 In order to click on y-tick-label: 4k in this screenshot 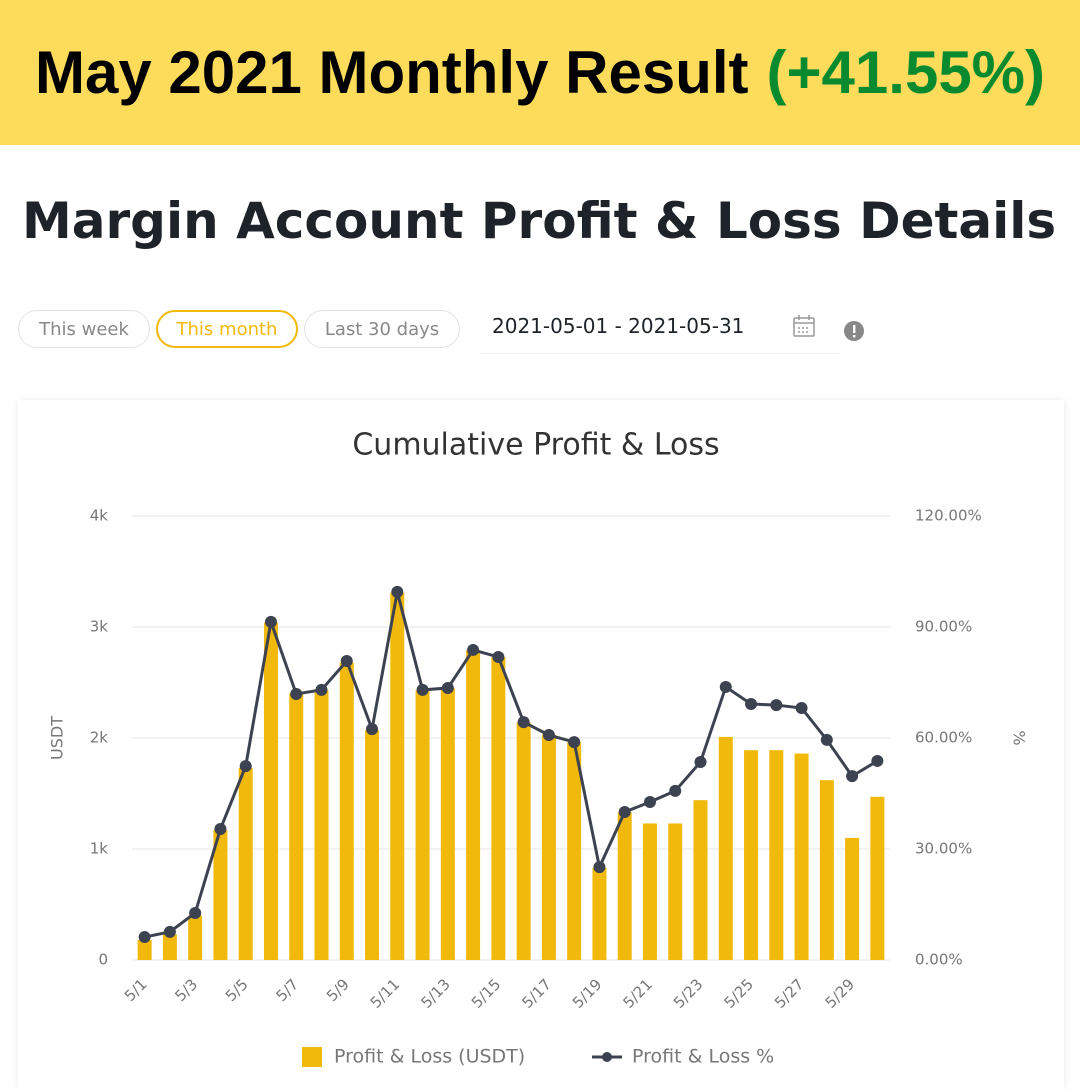, I will do `click(99, 516)`.